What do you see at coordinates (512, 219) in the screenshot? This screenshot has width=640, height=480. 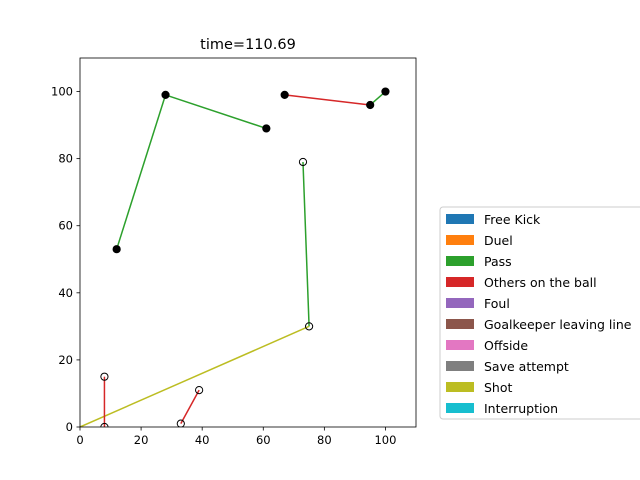 I see `legend-label-0: Free Kick` at bounding box center [512, 219].